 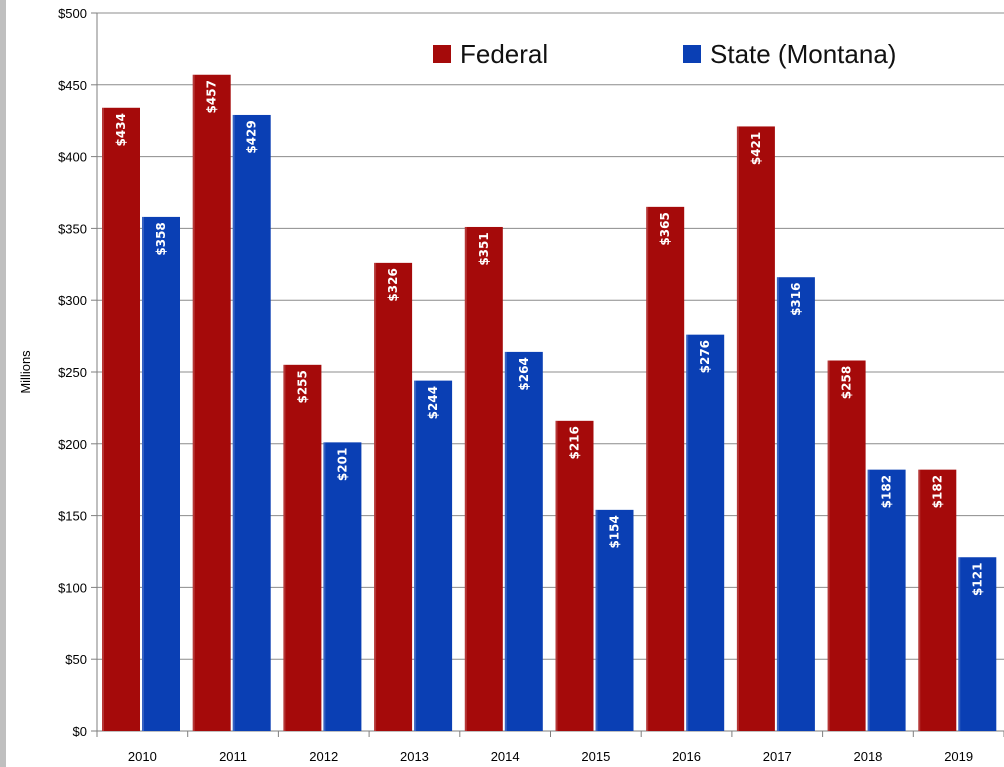 What do you see at coordinates (161, 238) in the screenshot?
I see `data-label: $358` at bounding box center [161, 238].